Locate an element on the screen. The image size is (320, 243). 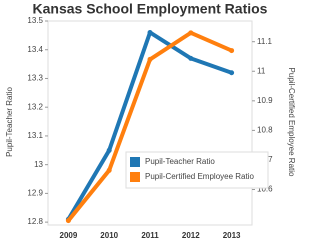
y-tick-label: 13.2 is located at coordinates (35, 106).